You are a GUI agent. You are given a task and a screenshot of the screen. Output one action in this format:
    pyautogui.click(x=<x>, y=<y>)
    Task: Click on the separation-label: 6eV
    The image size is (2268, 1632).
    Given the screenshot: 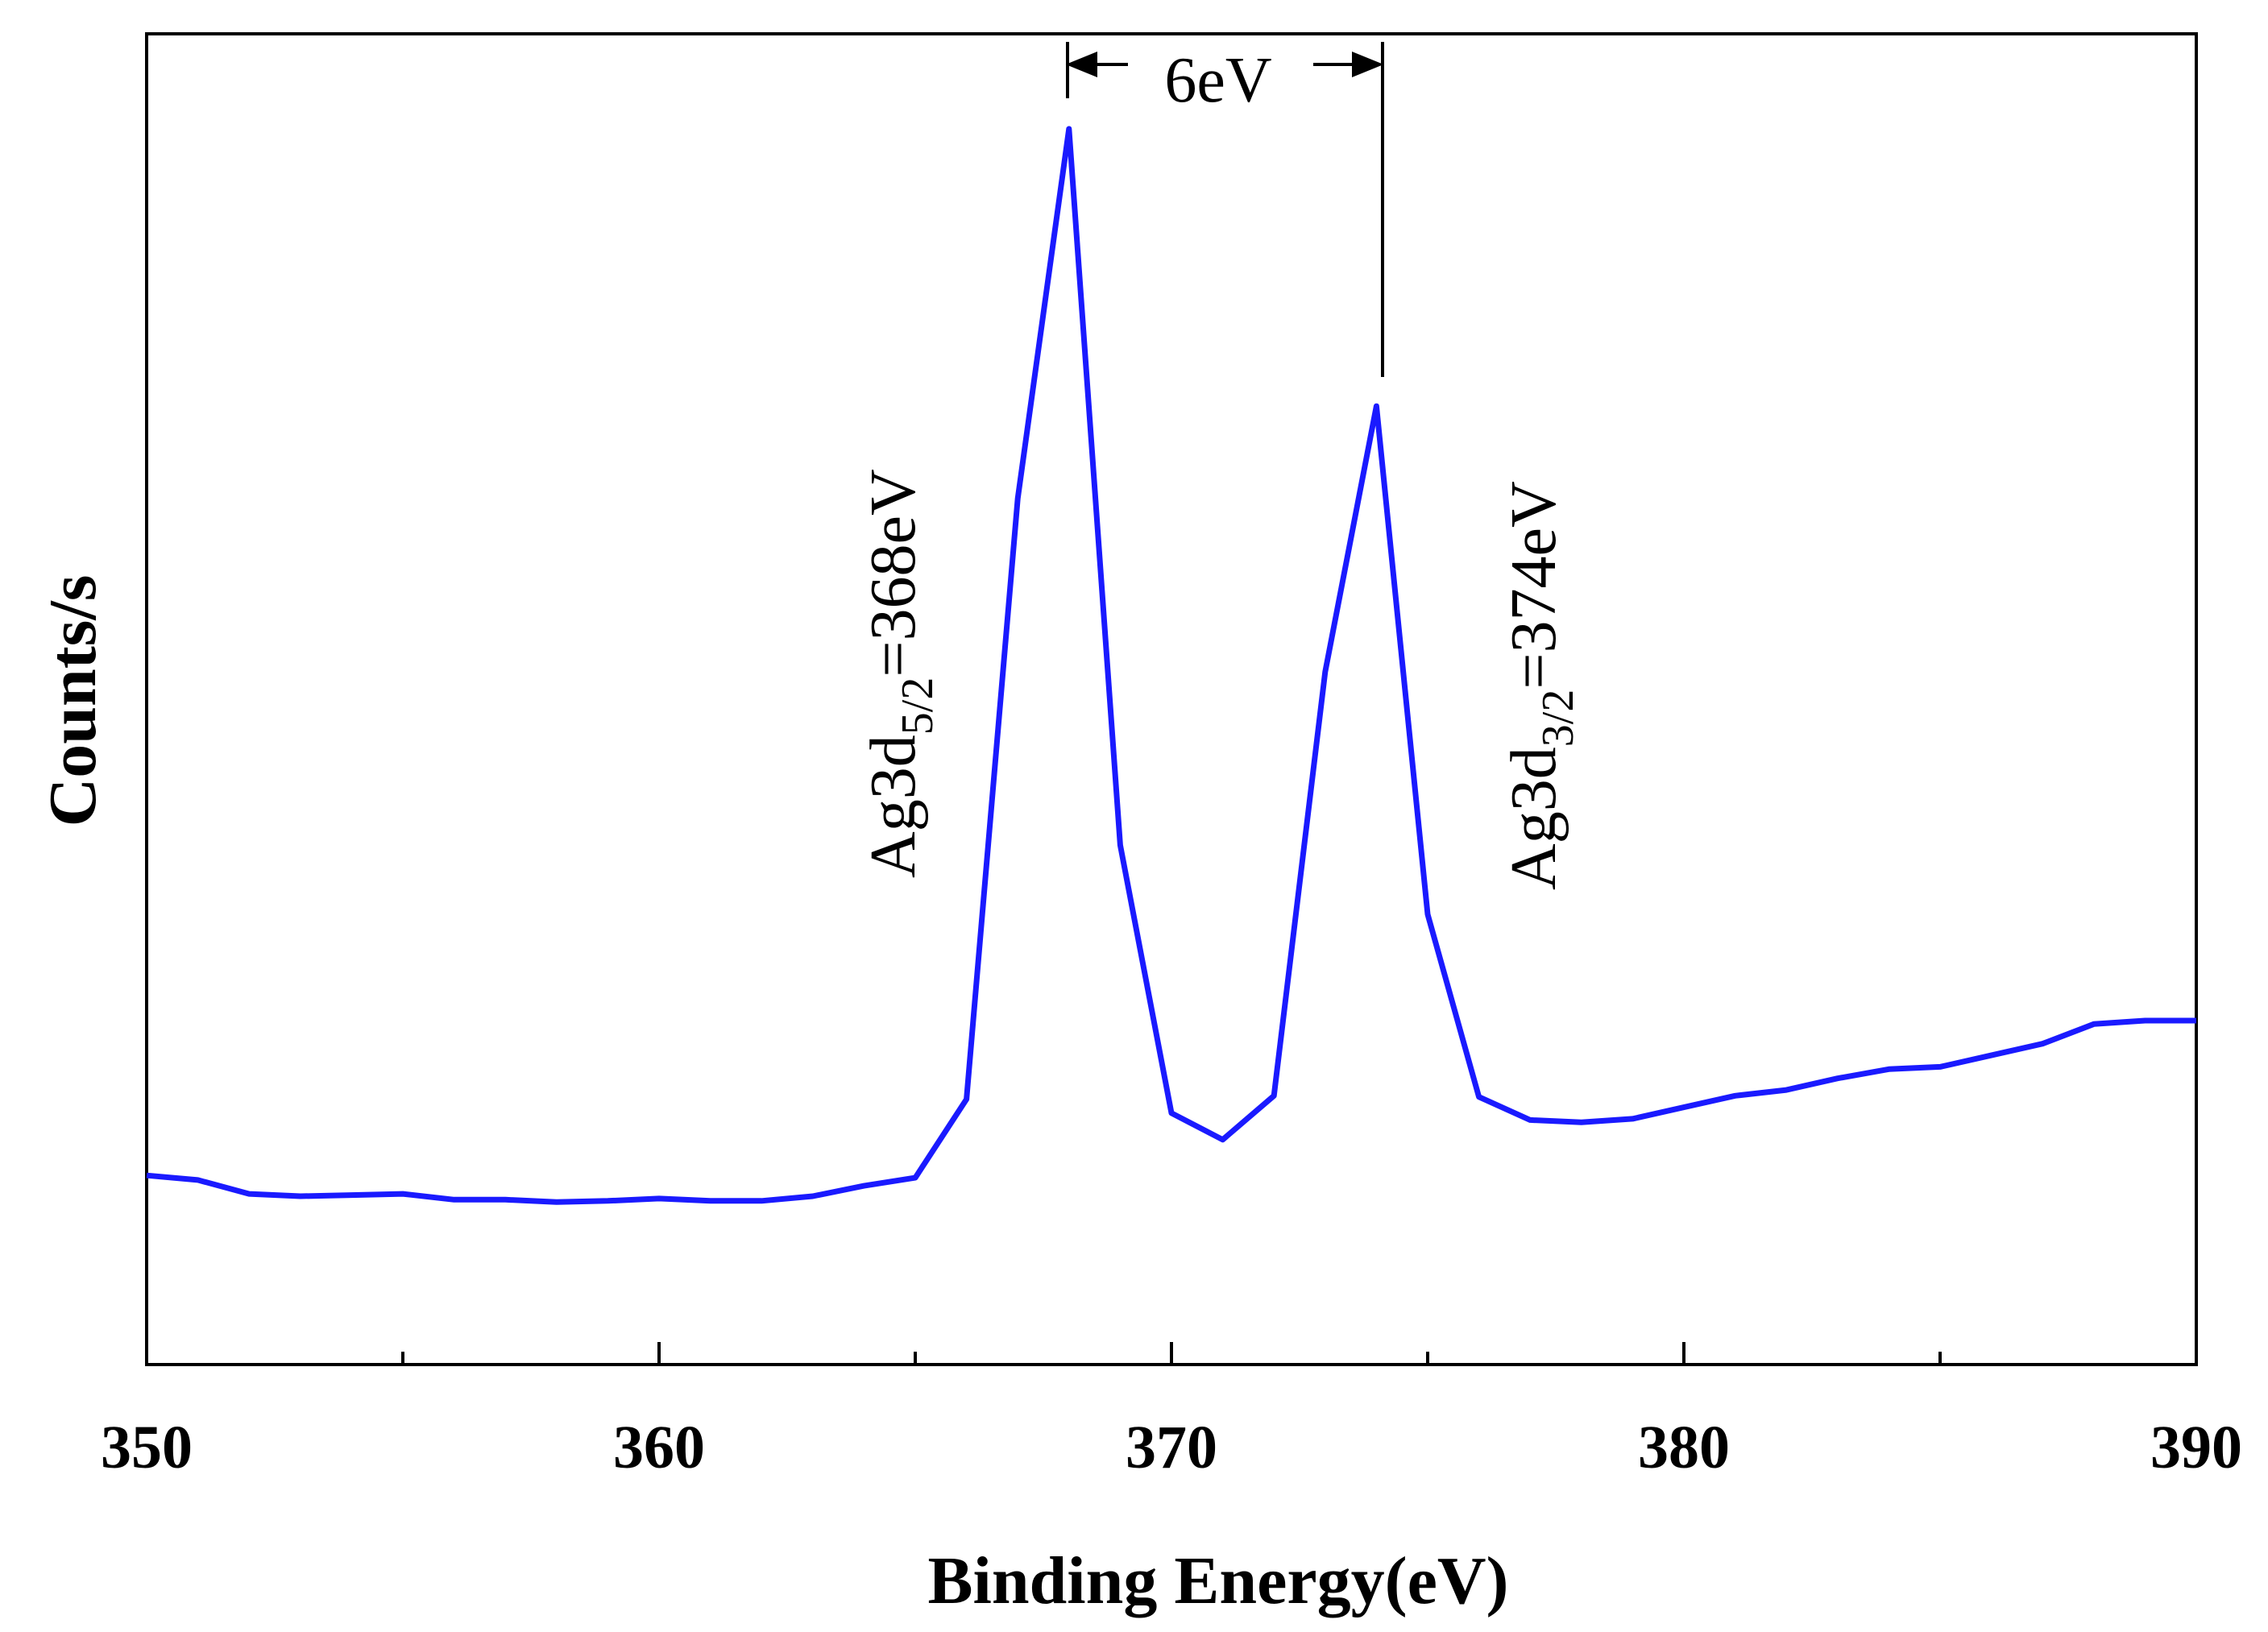 What is the action you would take?
    pyautogui.click(x=1217, y=80)
    